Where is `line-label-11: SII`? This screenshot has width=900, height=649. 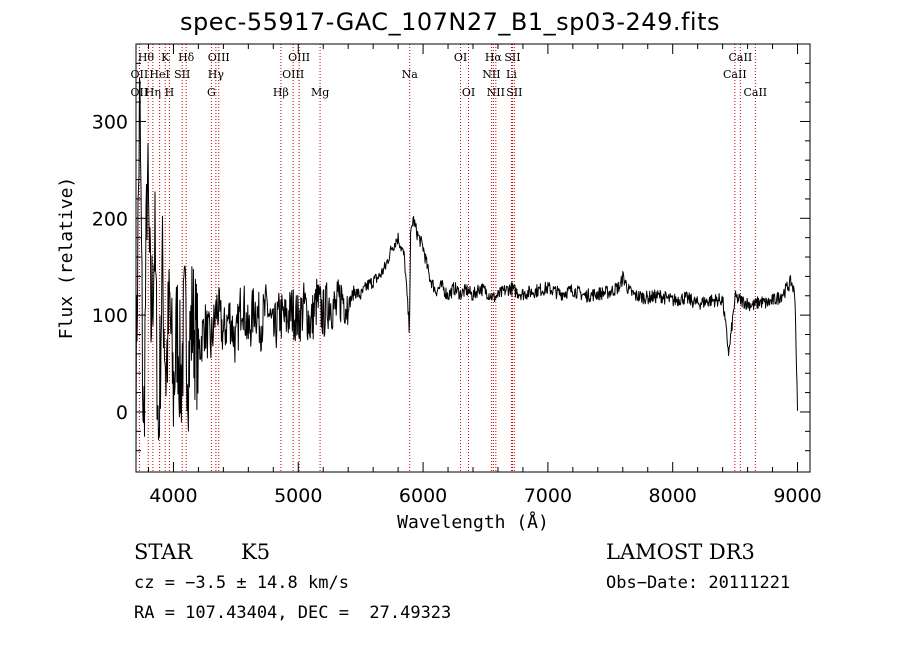
line-label-11: SII is located at coordinates (182, 74).